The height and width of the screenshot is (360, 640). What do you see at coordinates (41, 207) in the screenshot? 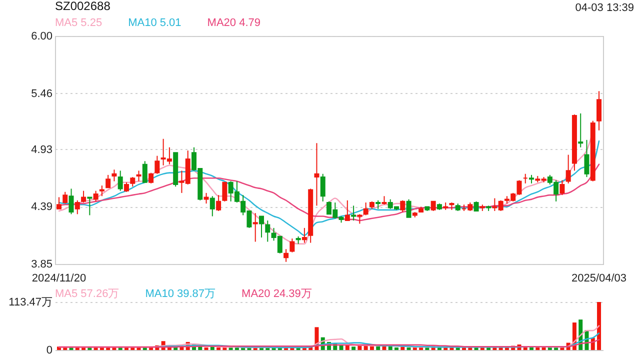
I see `y-tick-label: 4.39` at bounding box center [41, 207].